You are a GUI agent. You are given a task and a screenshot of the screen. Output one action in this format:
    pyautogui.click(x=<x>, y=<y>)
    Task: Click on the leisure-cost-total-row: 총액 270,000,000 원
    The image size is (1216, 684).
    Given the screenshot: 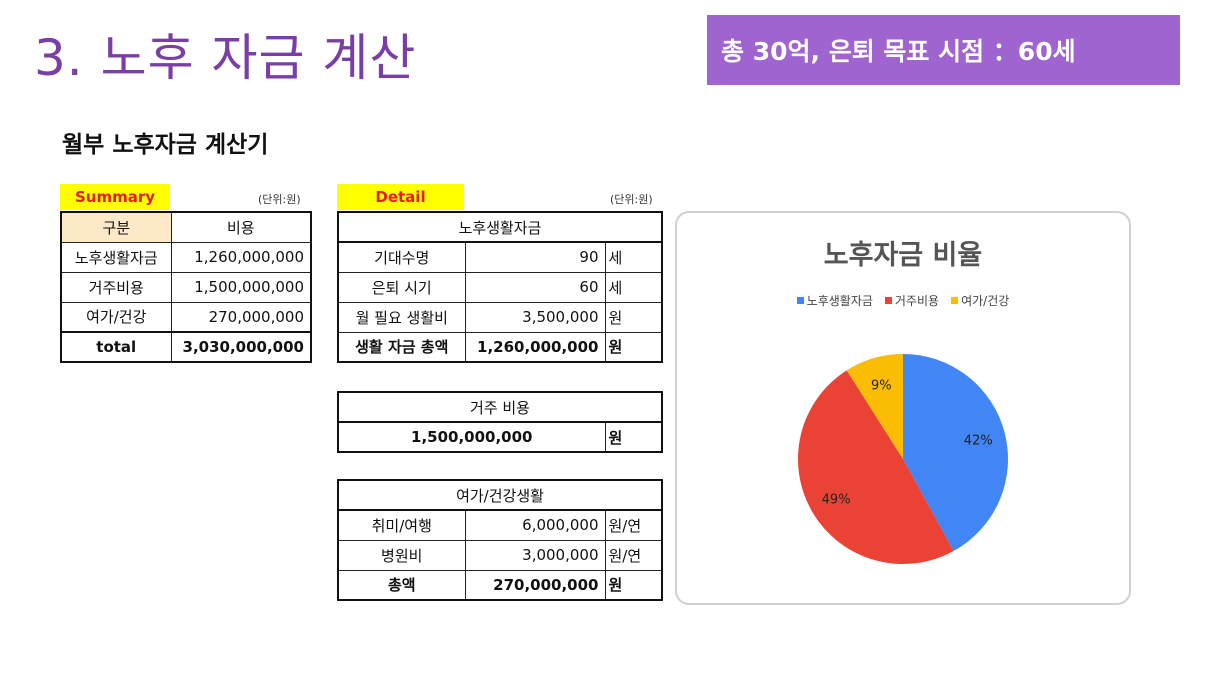 What is the action you would take?
    pyautogui.click(x=500, y=585)
    